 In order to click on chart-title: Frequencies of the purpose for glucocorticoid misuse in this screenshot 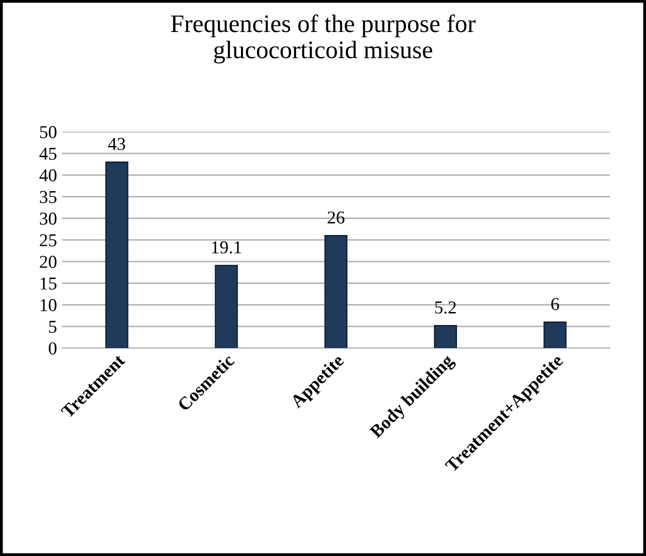, I will do `click(323, 39)`.